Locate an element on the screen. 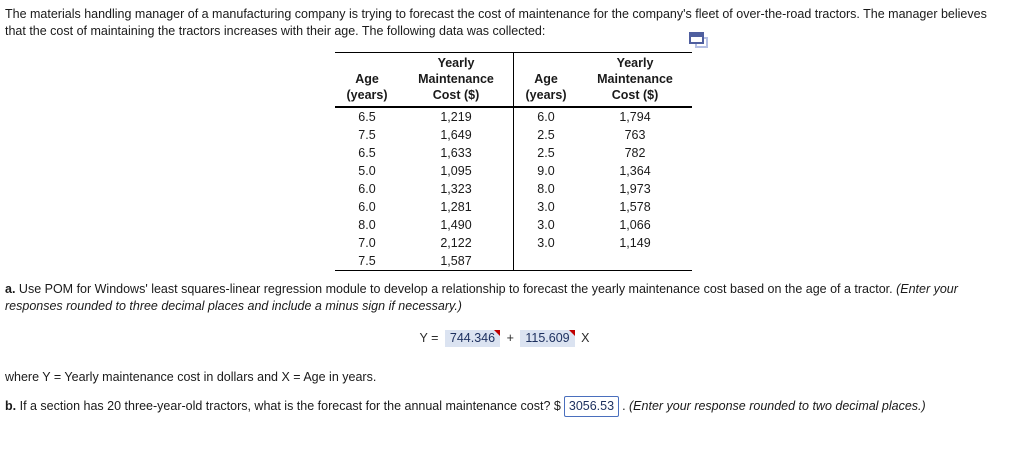 This screenshot has width=1009, height=466. table-cell: 1,587 is located at coordinates (456, 261).